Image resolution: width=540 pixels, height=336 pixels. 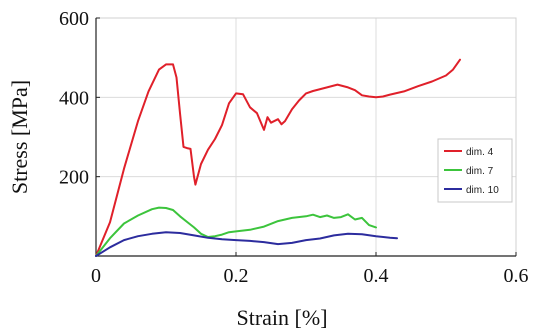 What do you see at coordinates (96, 276) in the screenshot?
I see `x-tick-label: 0` at bounding box center [96, 276].